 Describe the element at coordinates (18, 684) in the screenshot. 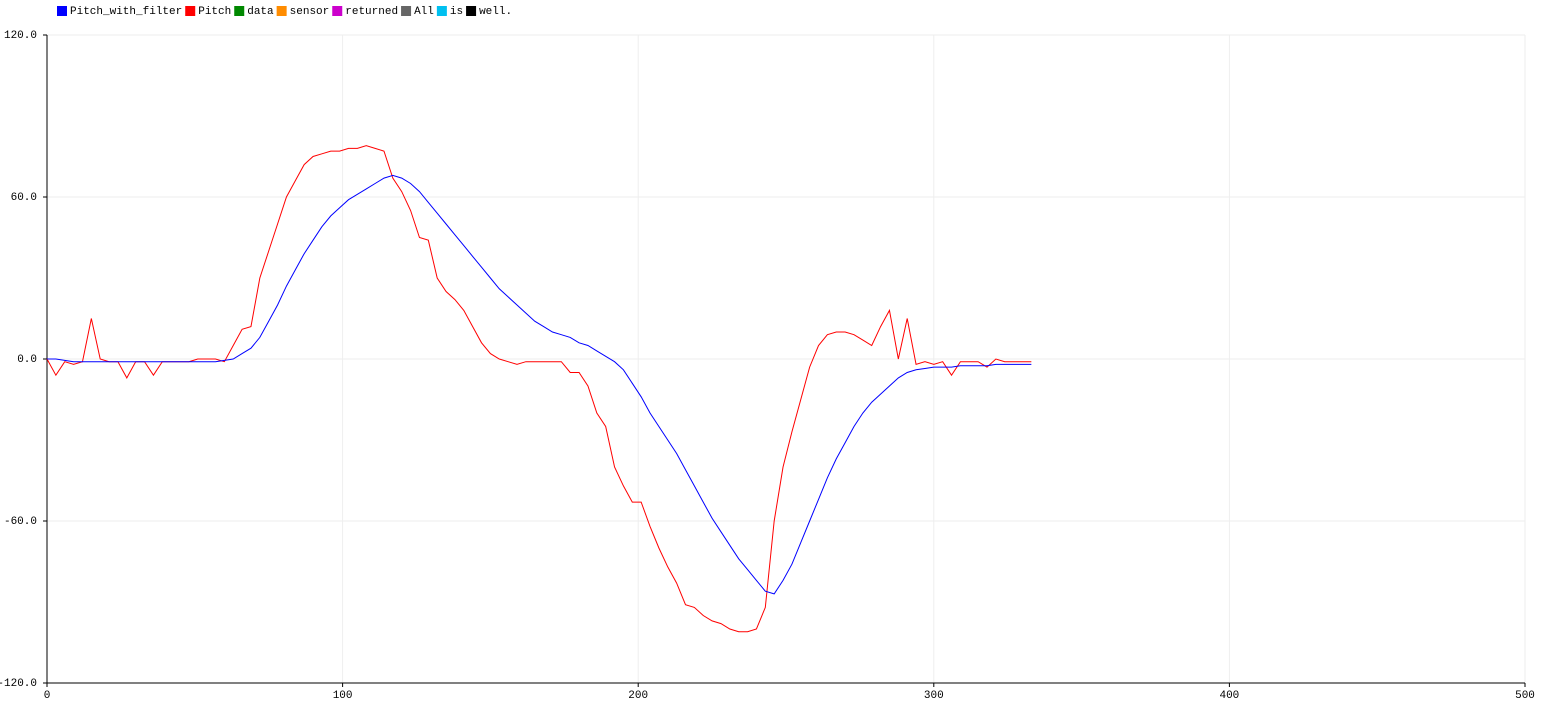

I see `y-tick-label: -120.0` at that location.